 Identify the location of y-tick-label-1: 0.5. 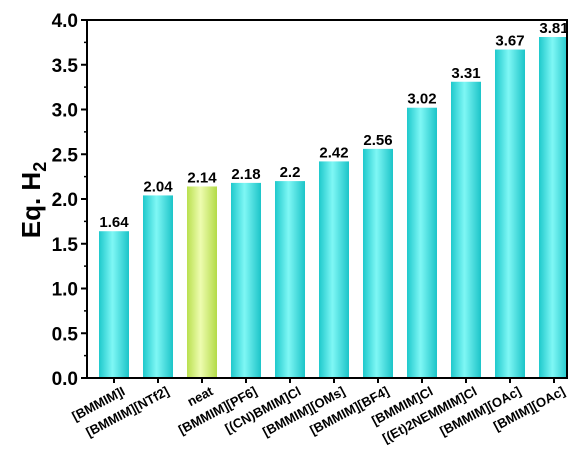
(65, 334).